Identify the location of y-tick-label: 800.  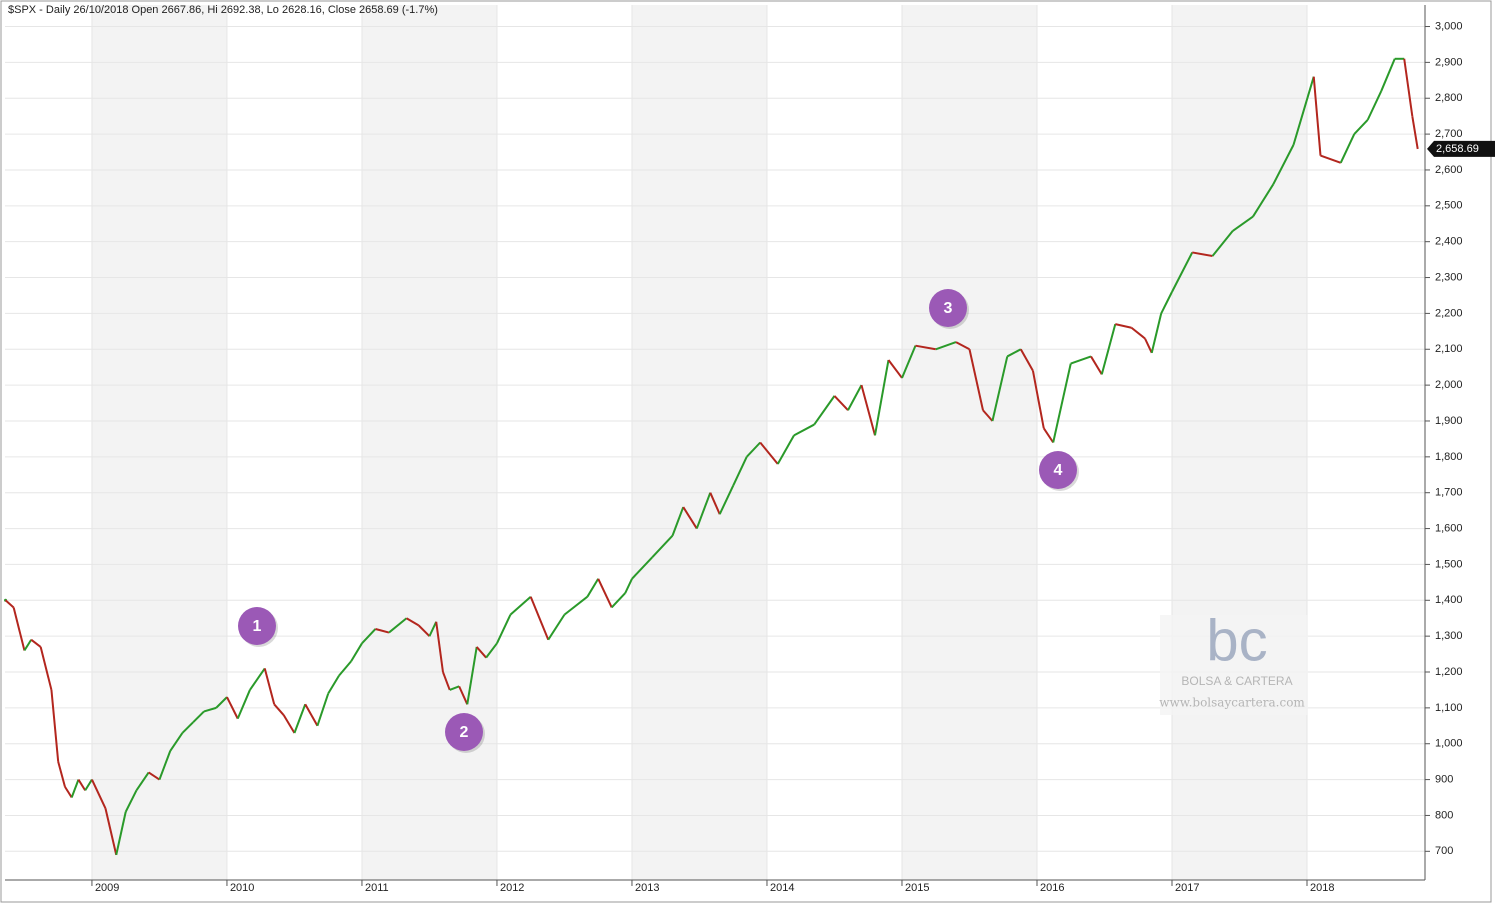
(1444, 815).